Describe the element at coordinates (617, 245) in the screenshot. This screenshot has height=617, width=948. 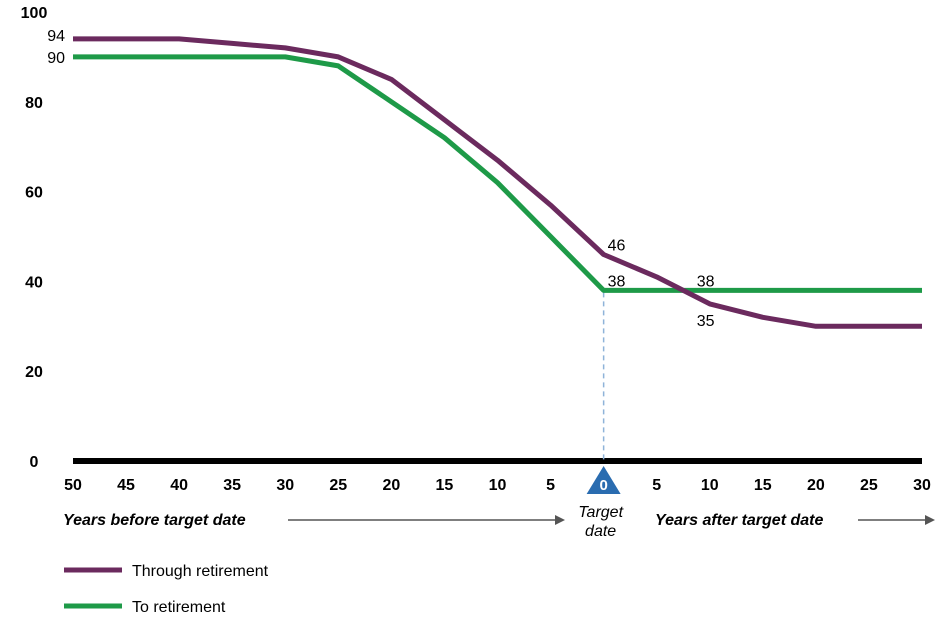
I see `data-label: 46` at that location.